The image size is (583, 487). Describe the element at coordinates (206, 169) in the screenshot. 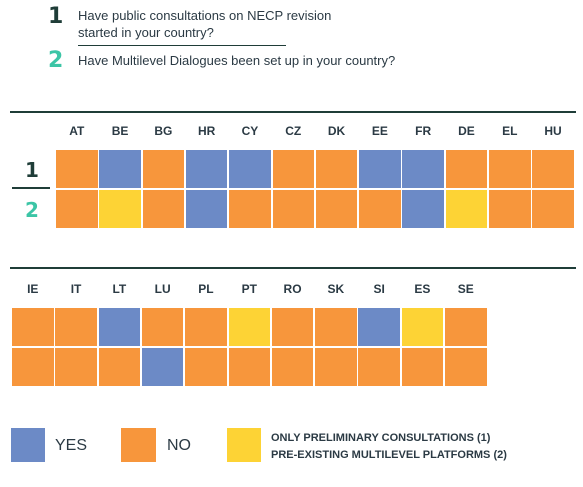

I see `cell-hr-q1` at that location.